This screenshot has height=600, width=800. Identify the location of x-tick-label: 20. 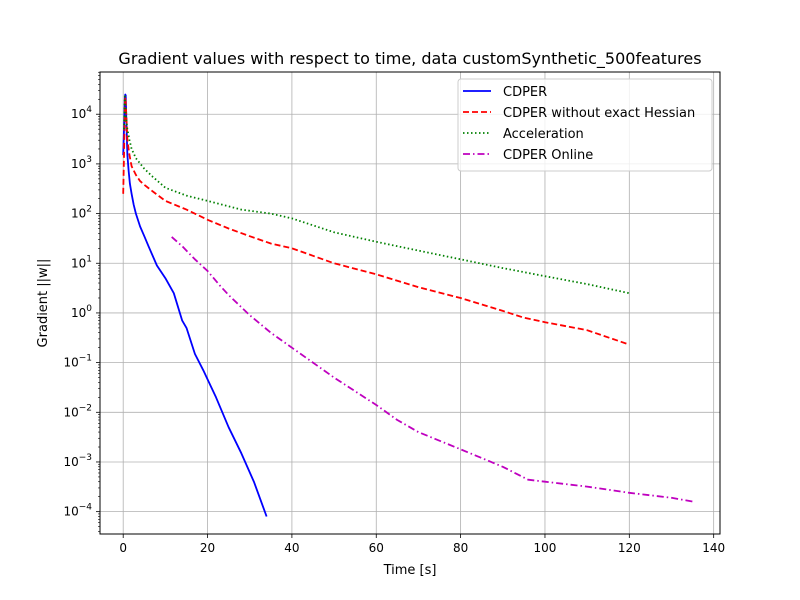
(207, 548).